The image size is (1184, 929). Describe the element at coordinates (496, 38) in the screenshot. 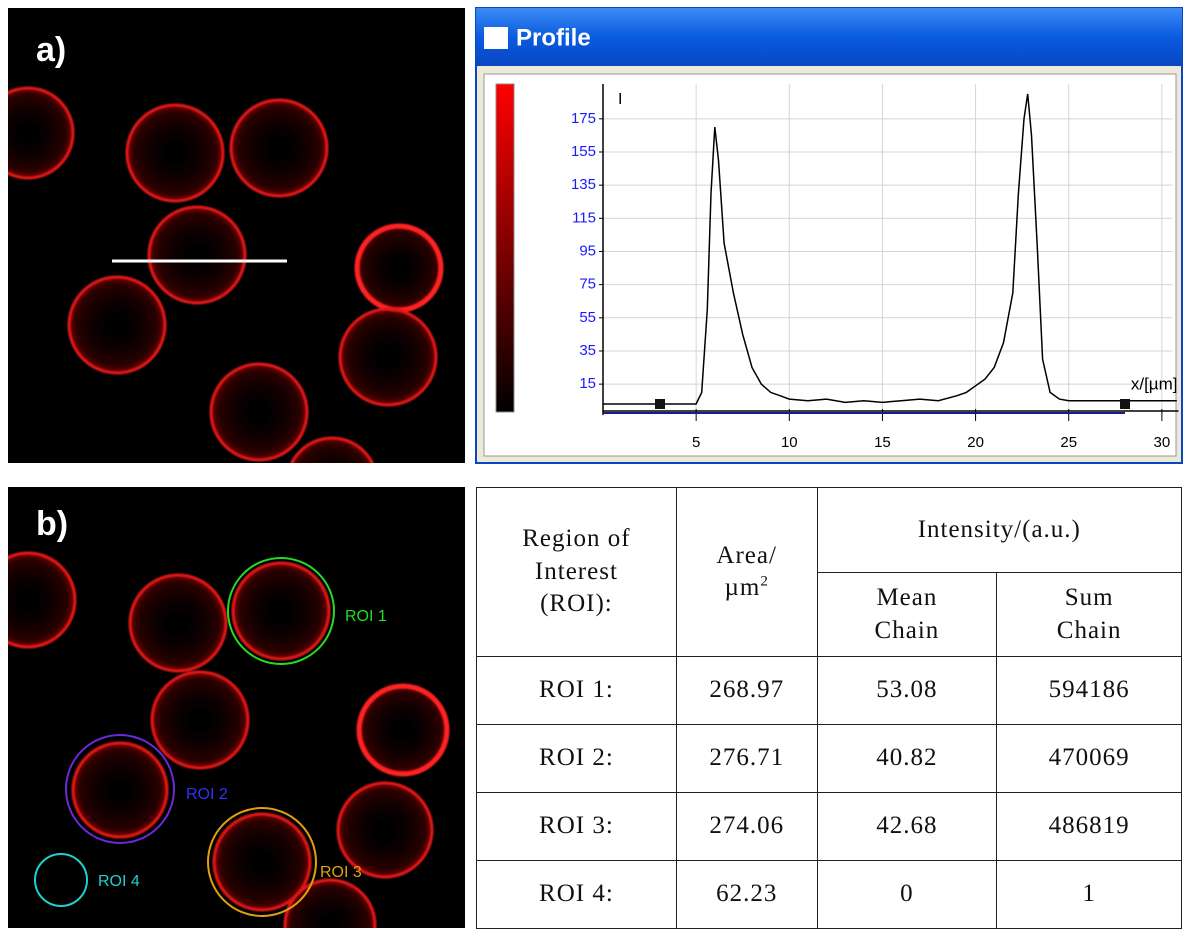

I see `window-icon` at that location.